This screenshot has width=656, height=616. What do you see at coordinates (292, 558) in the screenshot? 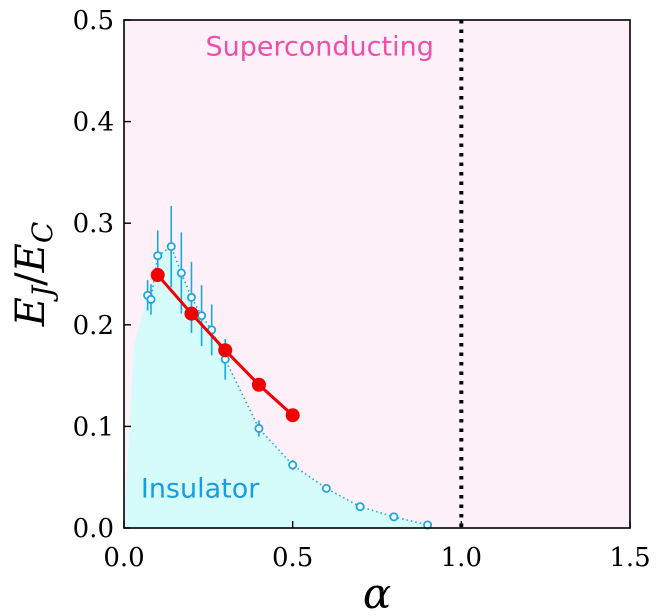
I see `x-tick-label: 0.5` at bounding box center [292, 558].